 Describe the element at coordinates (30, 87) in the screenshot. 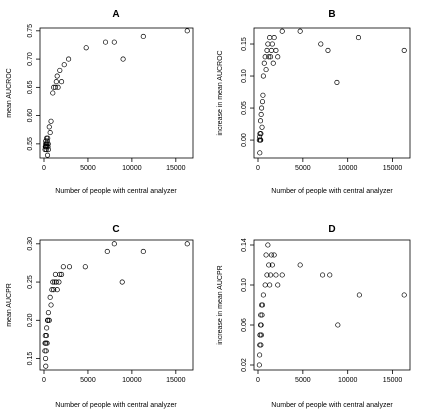

I see `y-tick-label: 0.65` at that location.